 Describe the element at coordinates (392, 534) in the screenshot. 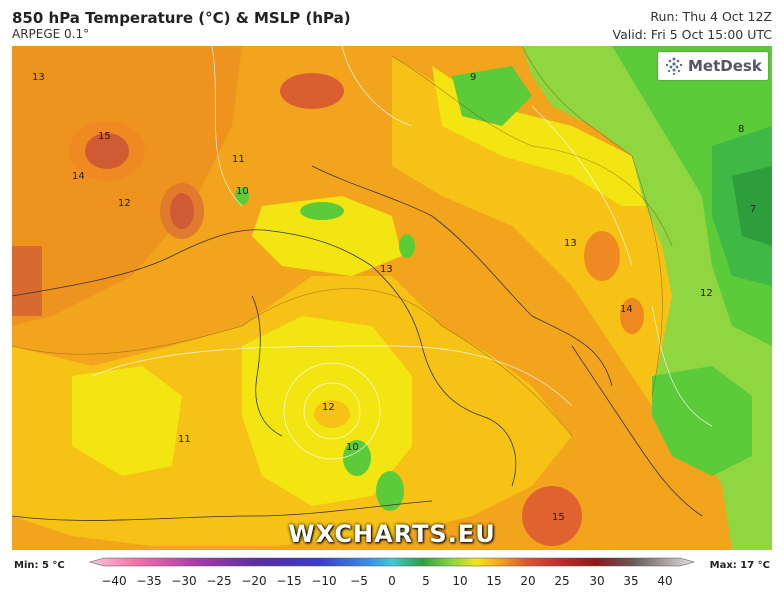

I see `watermark: WXCHARTS.EU` at that location.